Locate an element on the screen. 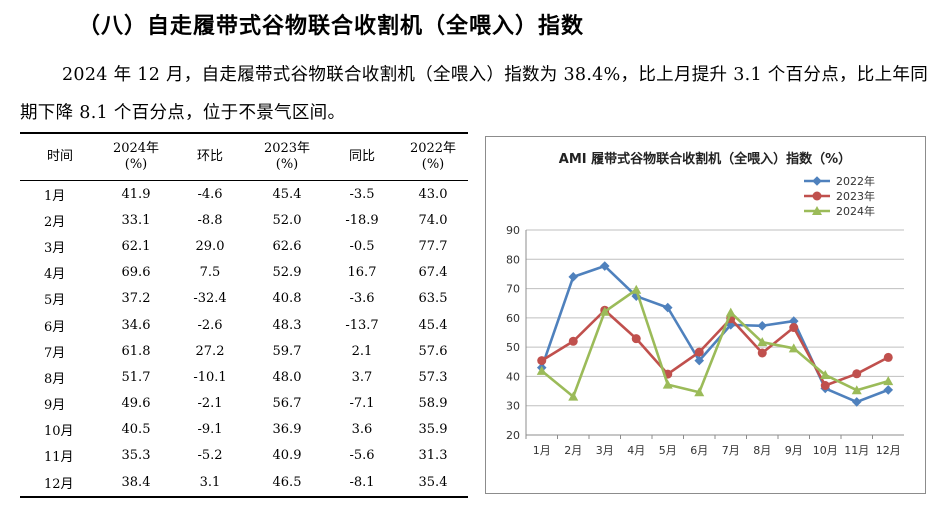 This screenshot has width=945, height=508. table-cell: -4.6 is located at coordinates (210, 194).